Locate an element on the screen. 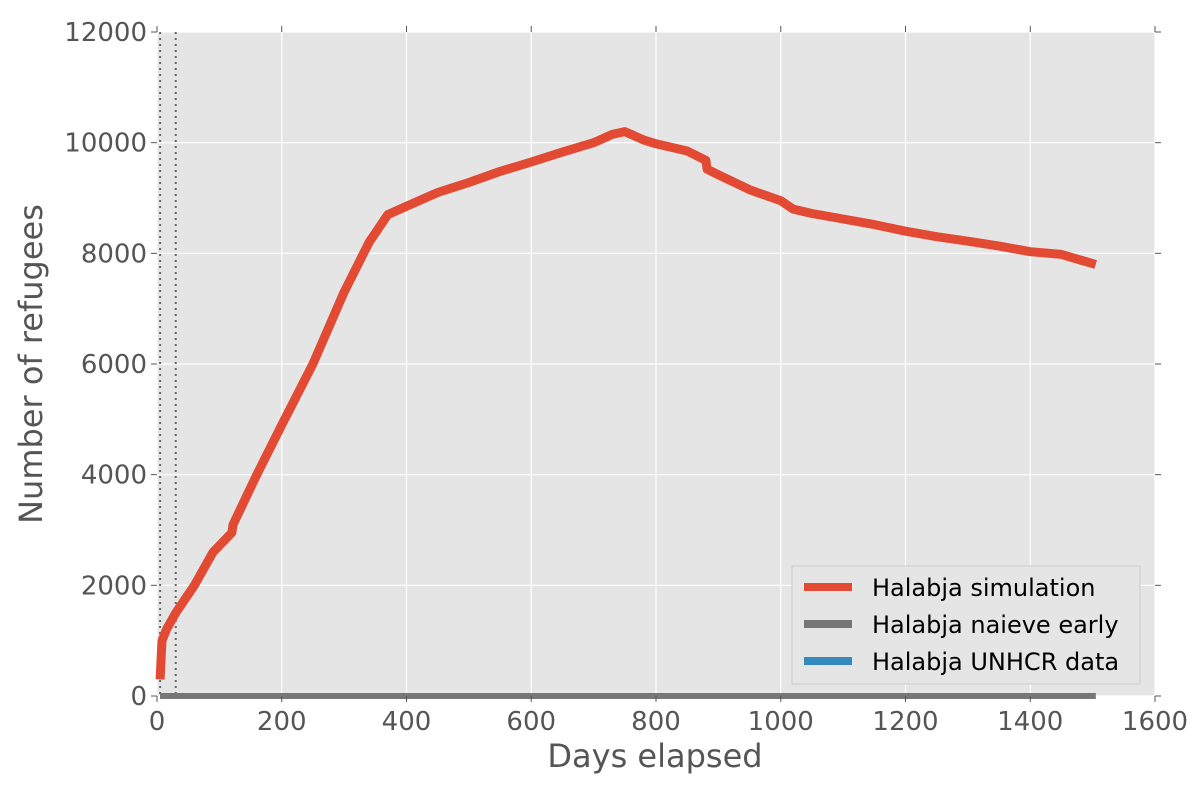  x-tick-label: 0 is located at coordinates (157, 722).